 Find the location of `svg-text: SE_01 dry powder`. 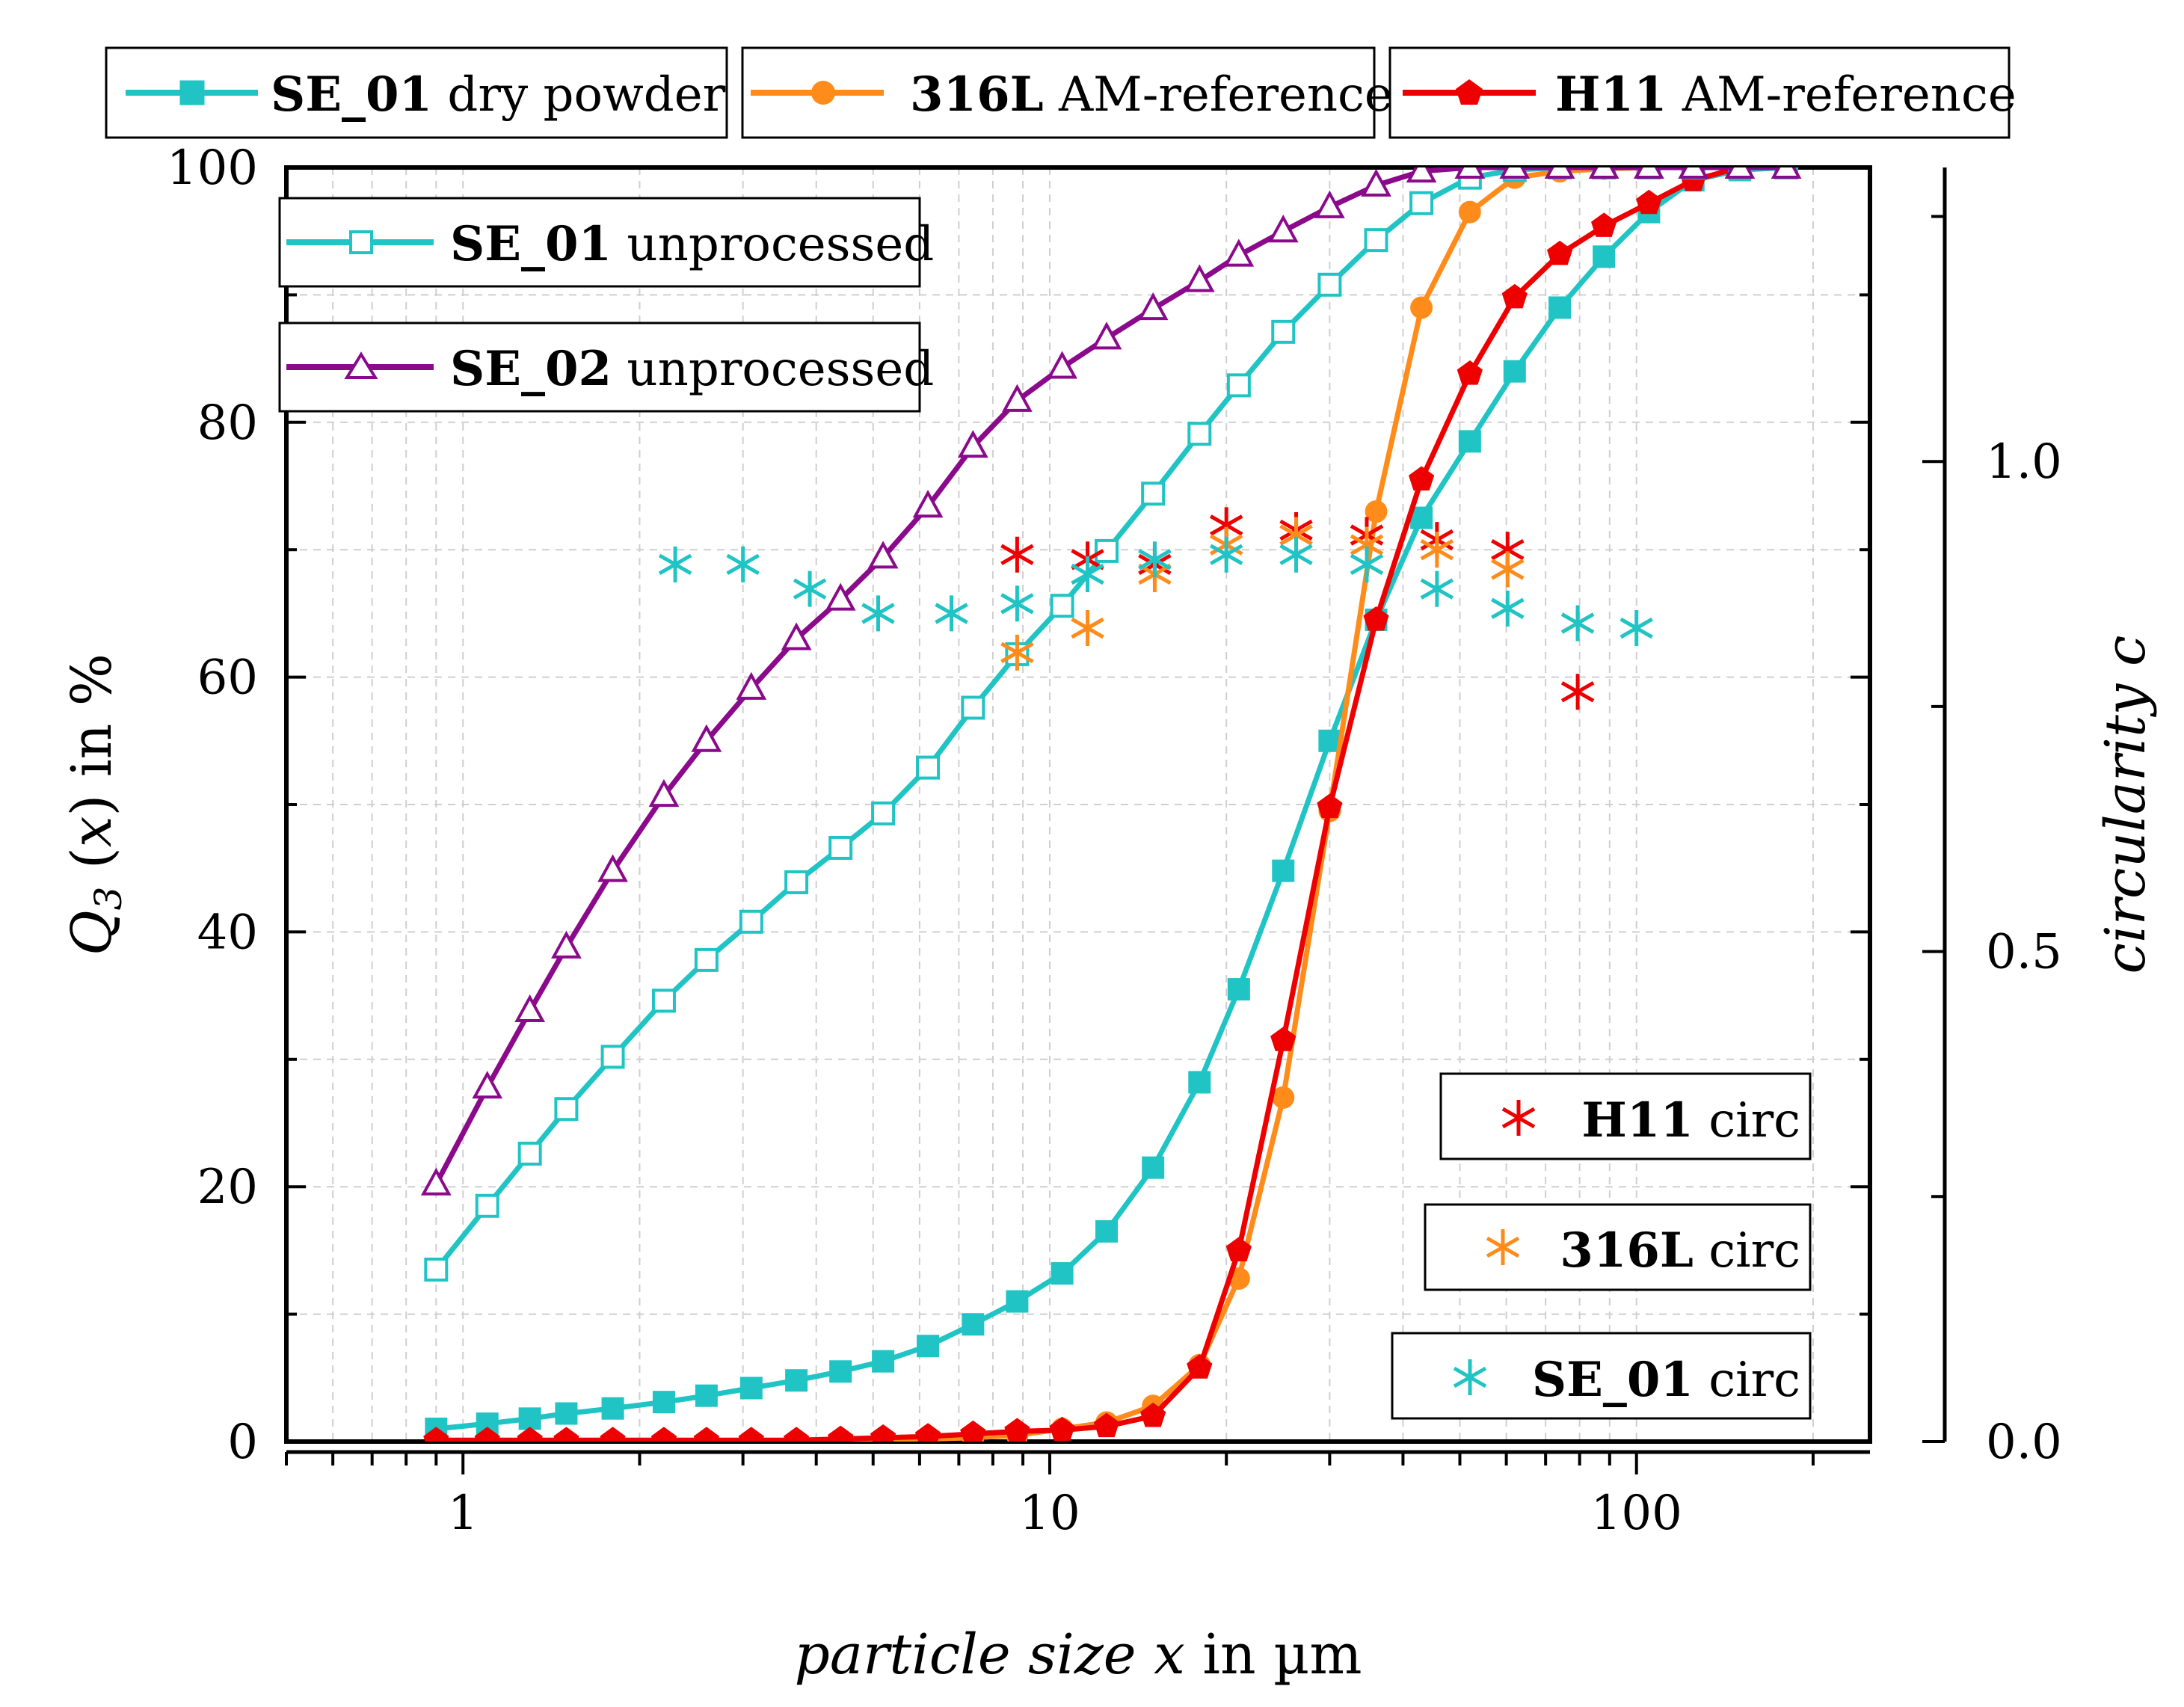

svg-text: SE_01 dry powder is located at coordinates (498, 95).